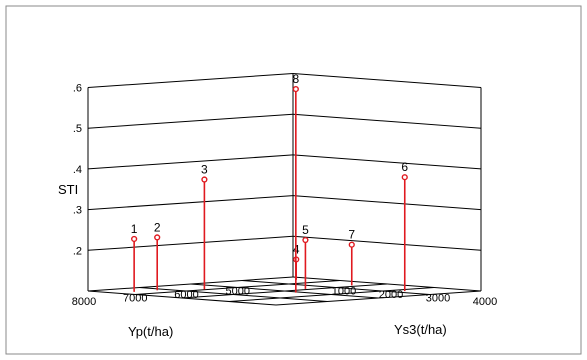 This screenshot has width=587, height=360. I want to click on z-tick-label: .3, so click(77, 211).